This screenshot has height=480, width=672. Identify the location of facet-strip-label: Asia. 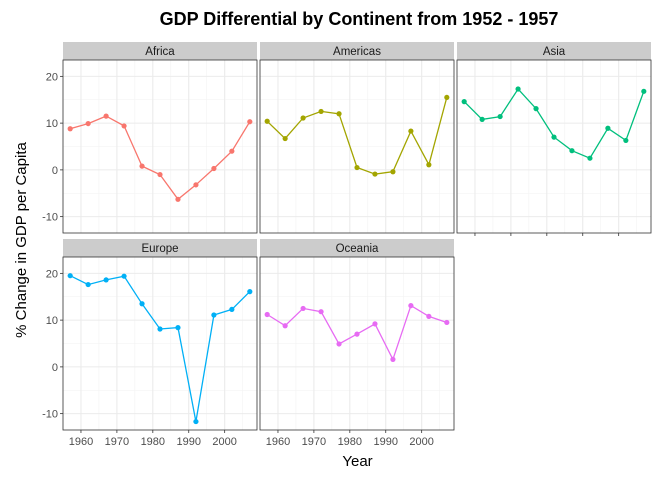
(554, 52).